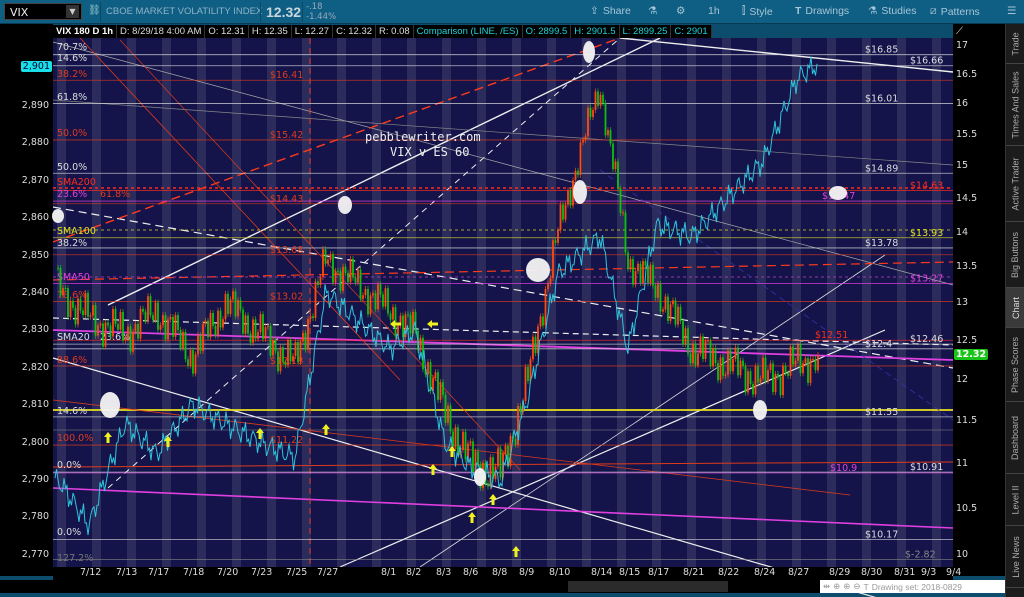 This screenshot has height=597, width=1024. I want to click on patterns-button: ⧄ Patterns, so click(955, 11).